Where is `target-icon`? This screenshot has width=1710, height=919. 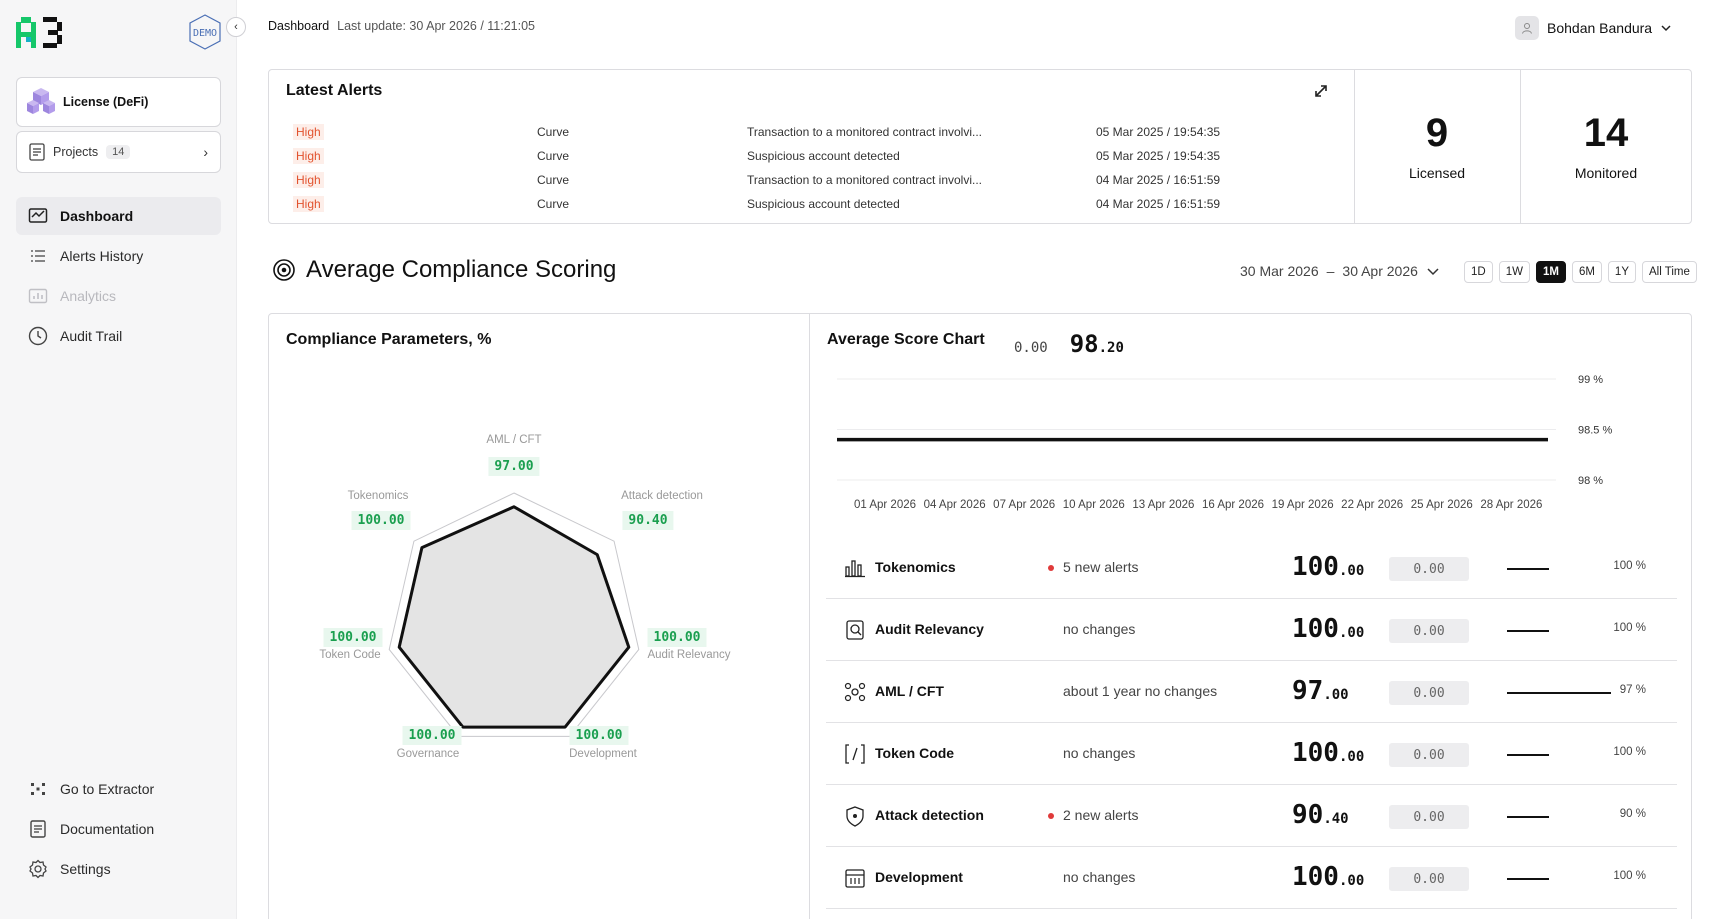 target-icon is located at coordinates (284, 270).